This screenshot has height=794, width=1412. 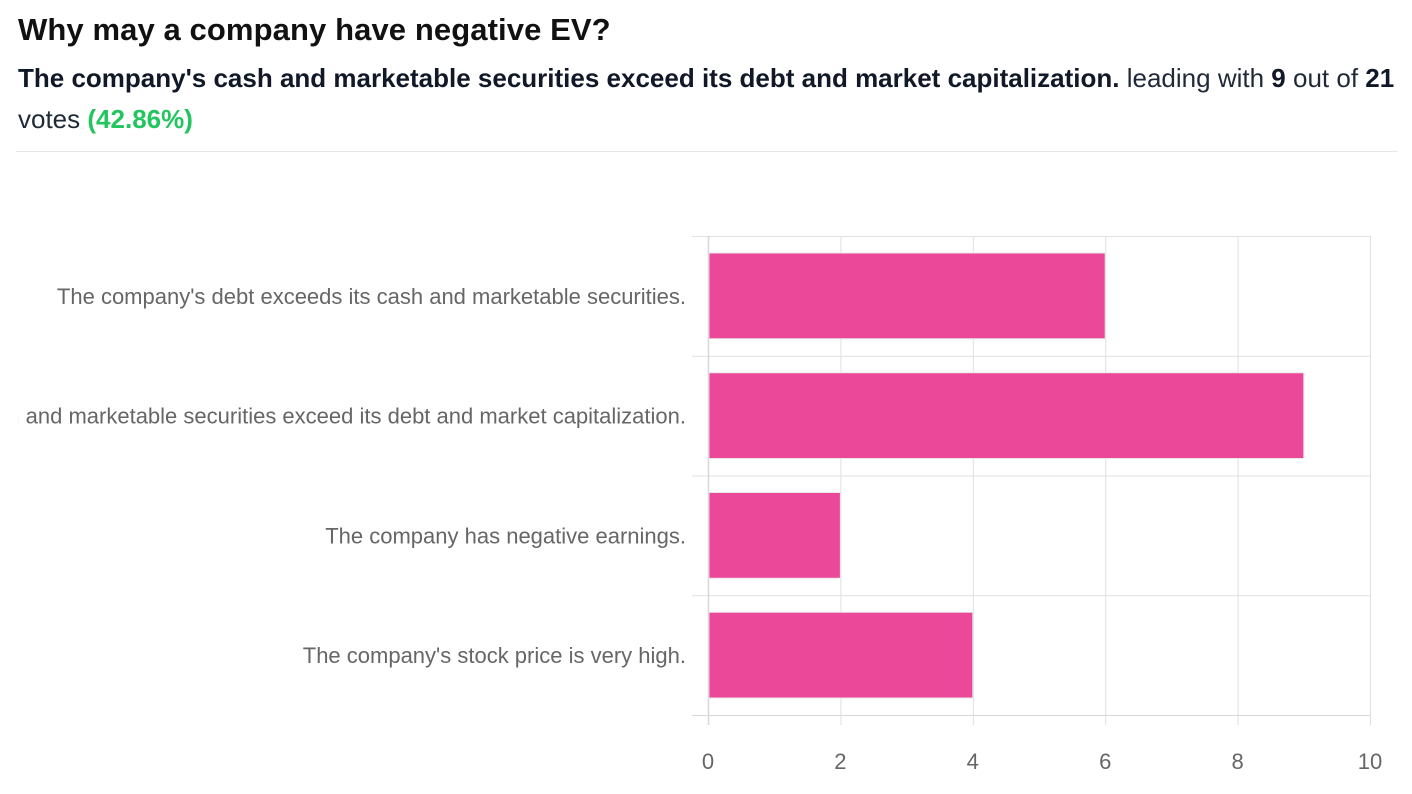 What do you see at coordinates (1241, 78) in the screenshot?
I see `with-word: with` at bounding box center [1241, 78].